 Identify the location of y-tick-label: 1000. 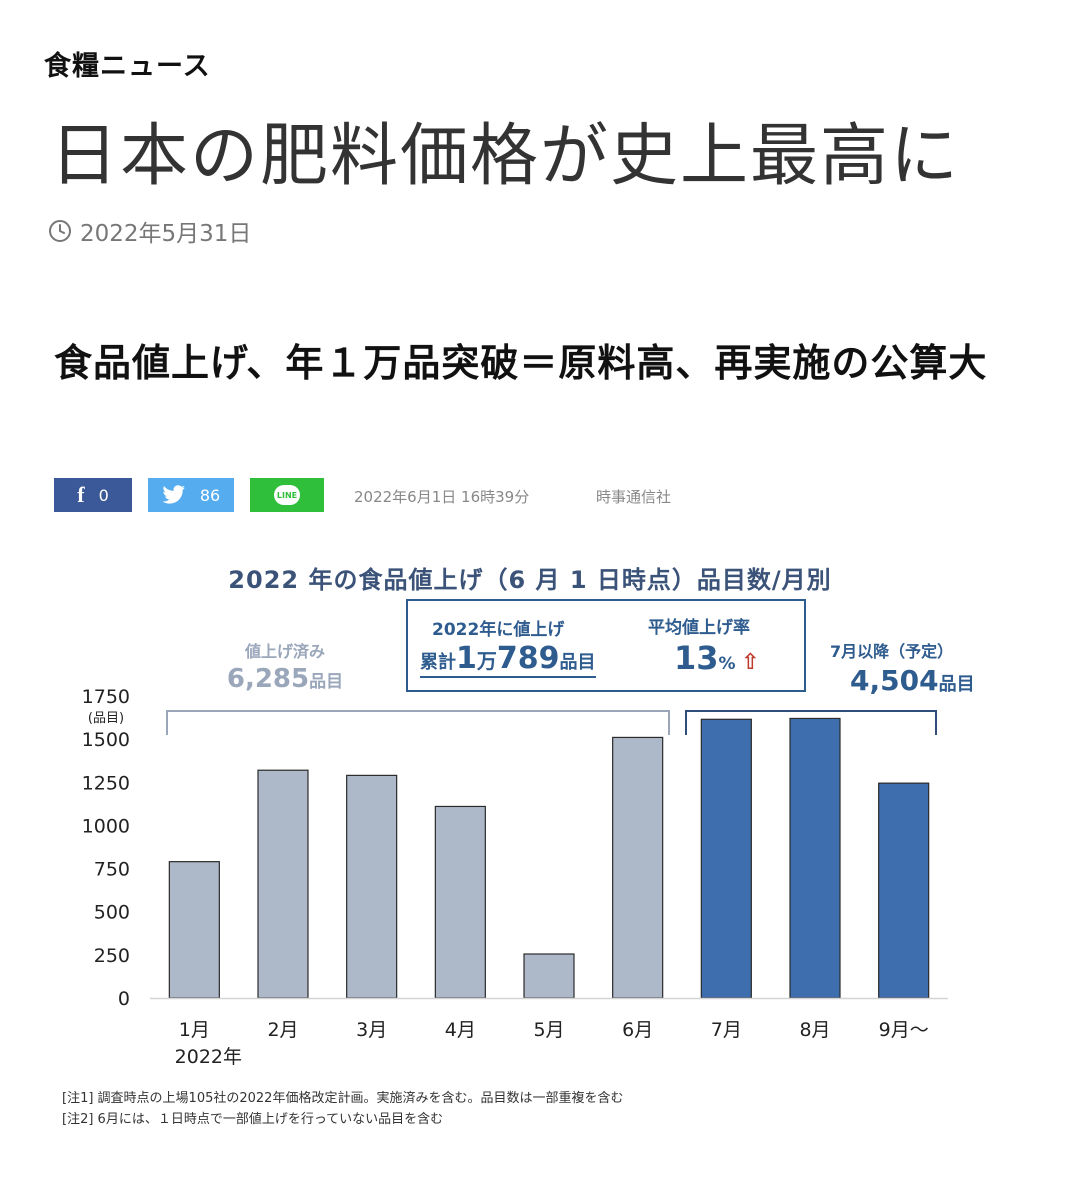
(106, 826).